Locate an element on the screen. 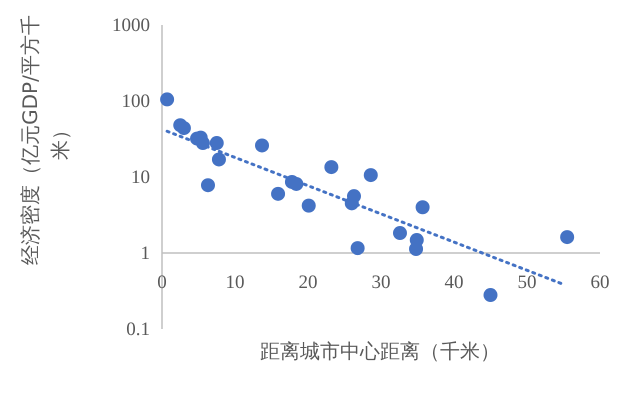  x-tick-label: 60 is located at coordinates (600, 282).